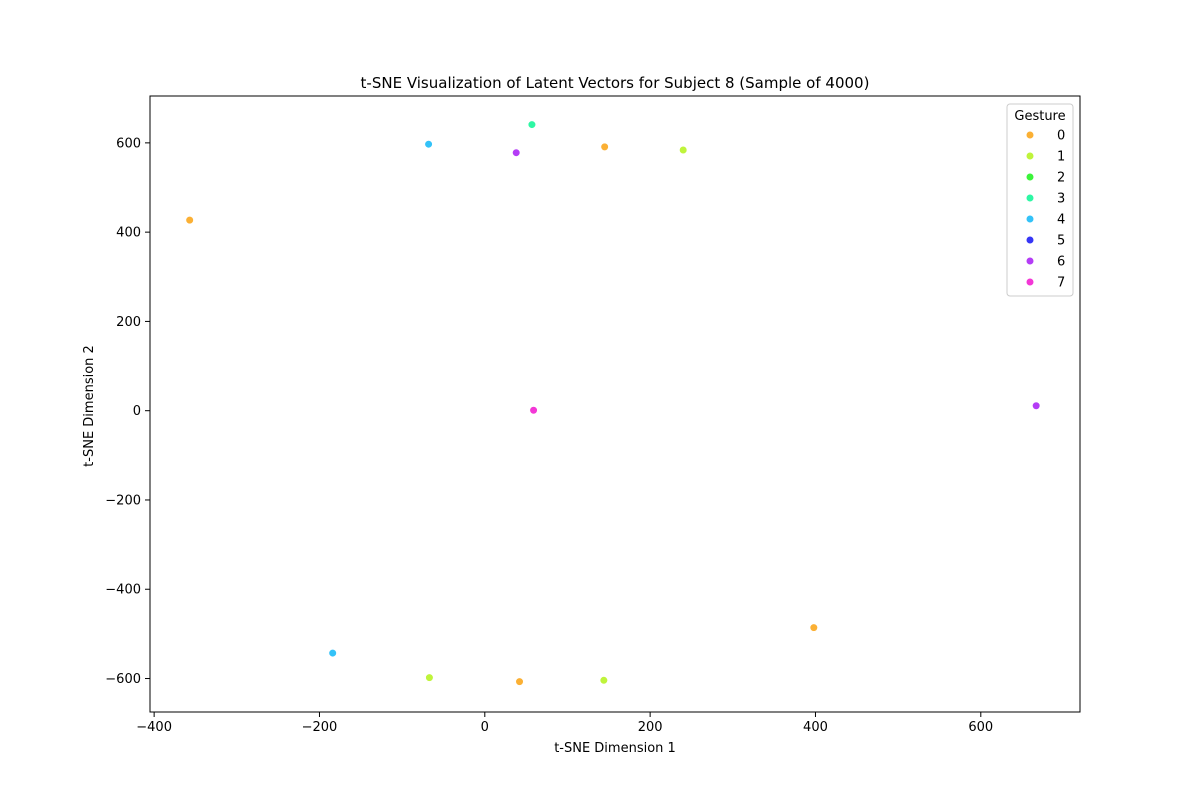 Image resolution: width=1200 pixels, height=800 pixels. Describe the element at coordinates (128, 233) in the screenshot. I see `y-tick-label: 400` at that location.